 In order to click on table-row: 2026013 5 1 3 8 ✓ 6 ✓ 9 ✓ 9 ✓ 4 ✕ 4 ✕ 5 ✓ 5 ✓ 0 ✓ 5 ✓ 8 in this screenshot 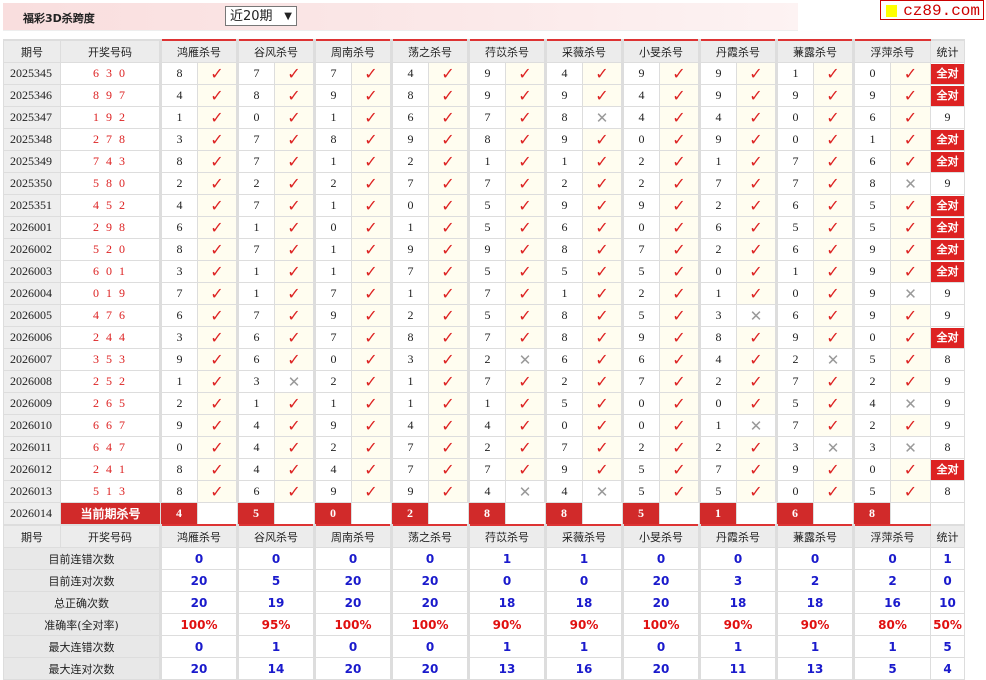, I will do `click(484, 491)`.